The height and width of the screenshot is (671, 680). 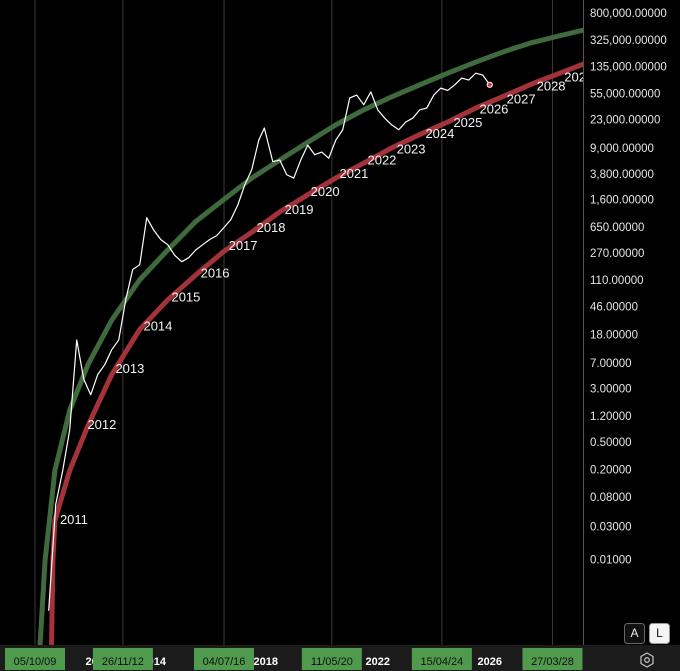 What do you see at coordinates (551, 85) in the screenshot?
I see `year-annotation: 2028` at bounding box center [551, 85].